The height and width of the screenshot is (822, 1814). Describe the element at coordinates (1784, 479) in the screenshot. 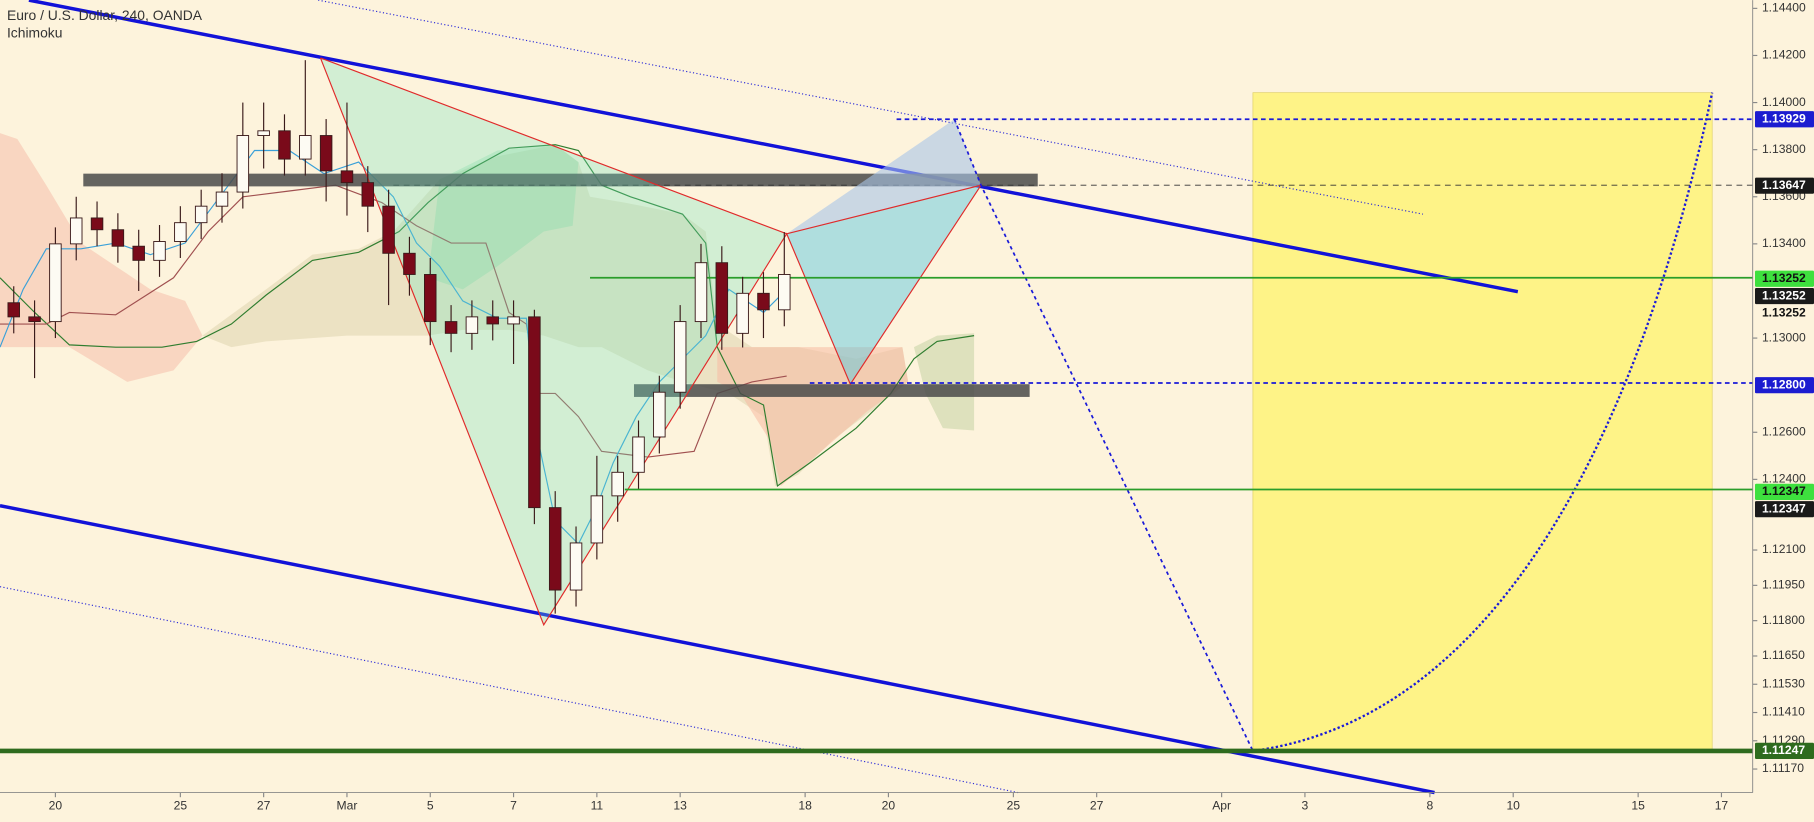

I see `y-tick-label: 1.12400` at that location.